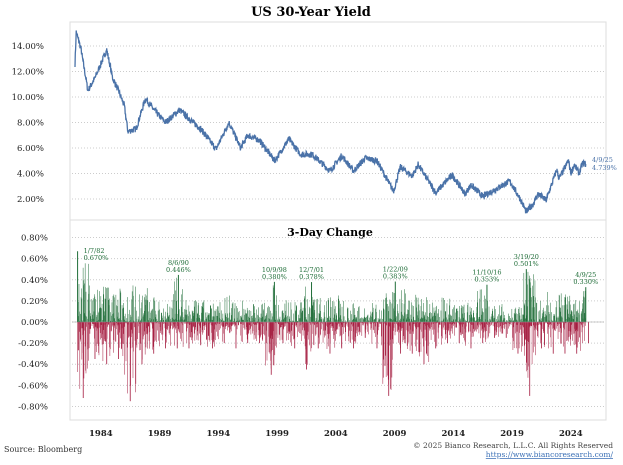 Image resolution: width=623 pixels, height=465 pixels. What do you see at coordinates (311, 12) in the screenshot?
I see `top-chart-title: US 30-Year Yield` at bounding box center [311, 12].